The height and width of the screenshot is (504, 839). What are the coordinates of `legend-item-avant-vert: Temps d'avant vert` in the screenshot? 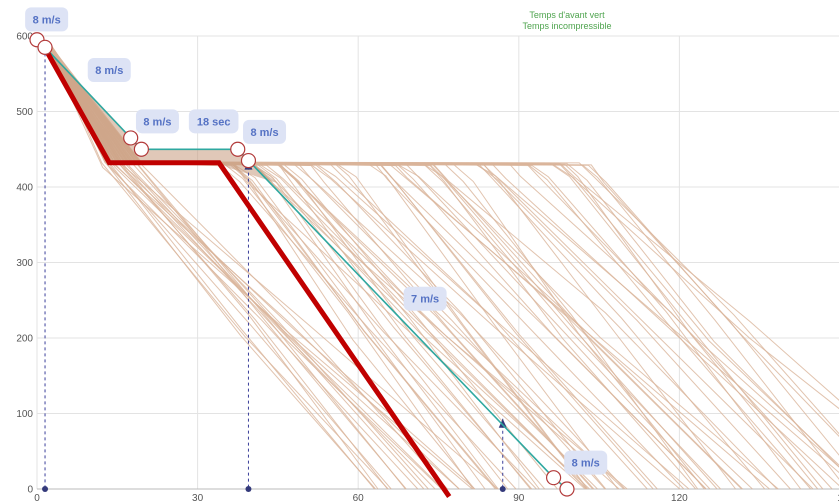 It's located at (567, 15).